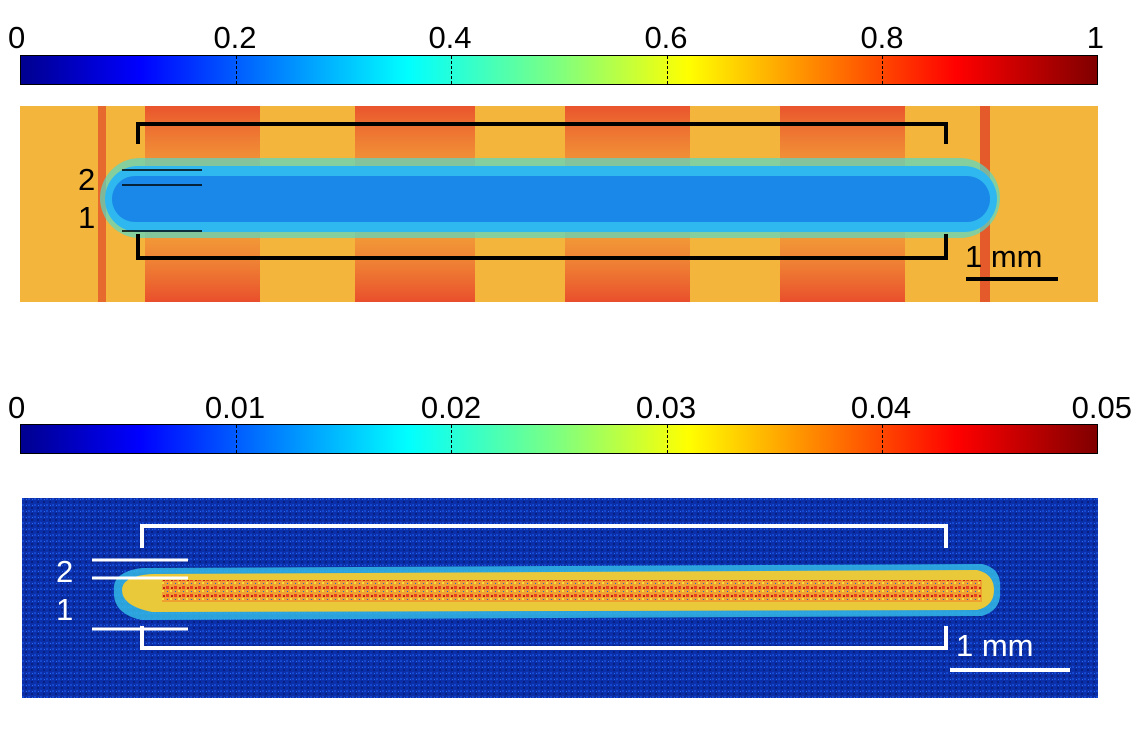 The image size is (1140, 738). What do you see at coordinates (235, 37) in the screenshot?
I see `colorbar-tick-label: 0.2` at bounding box center [235, 37].